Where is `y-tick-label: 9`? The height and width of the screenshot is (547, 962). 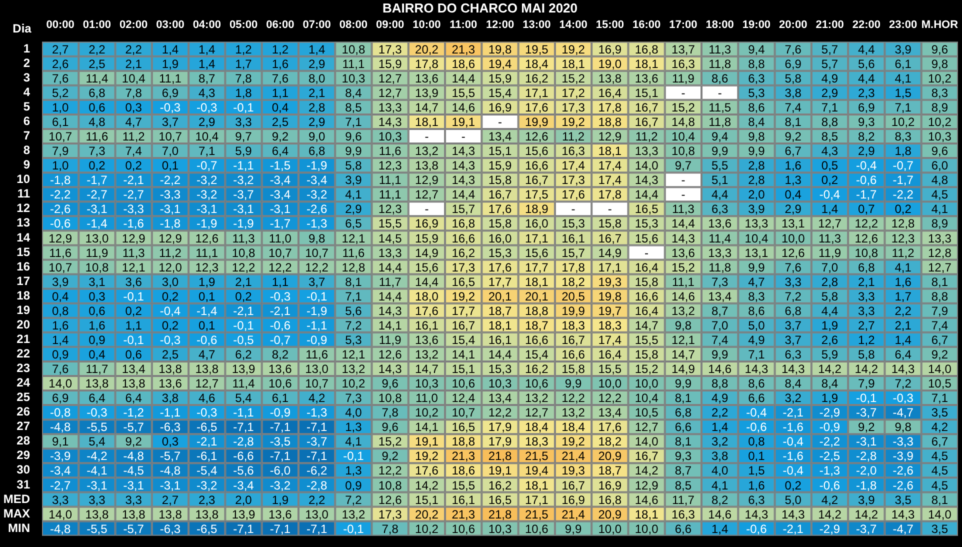 y-tick-label: 9 is located at coordinates (26, 165).